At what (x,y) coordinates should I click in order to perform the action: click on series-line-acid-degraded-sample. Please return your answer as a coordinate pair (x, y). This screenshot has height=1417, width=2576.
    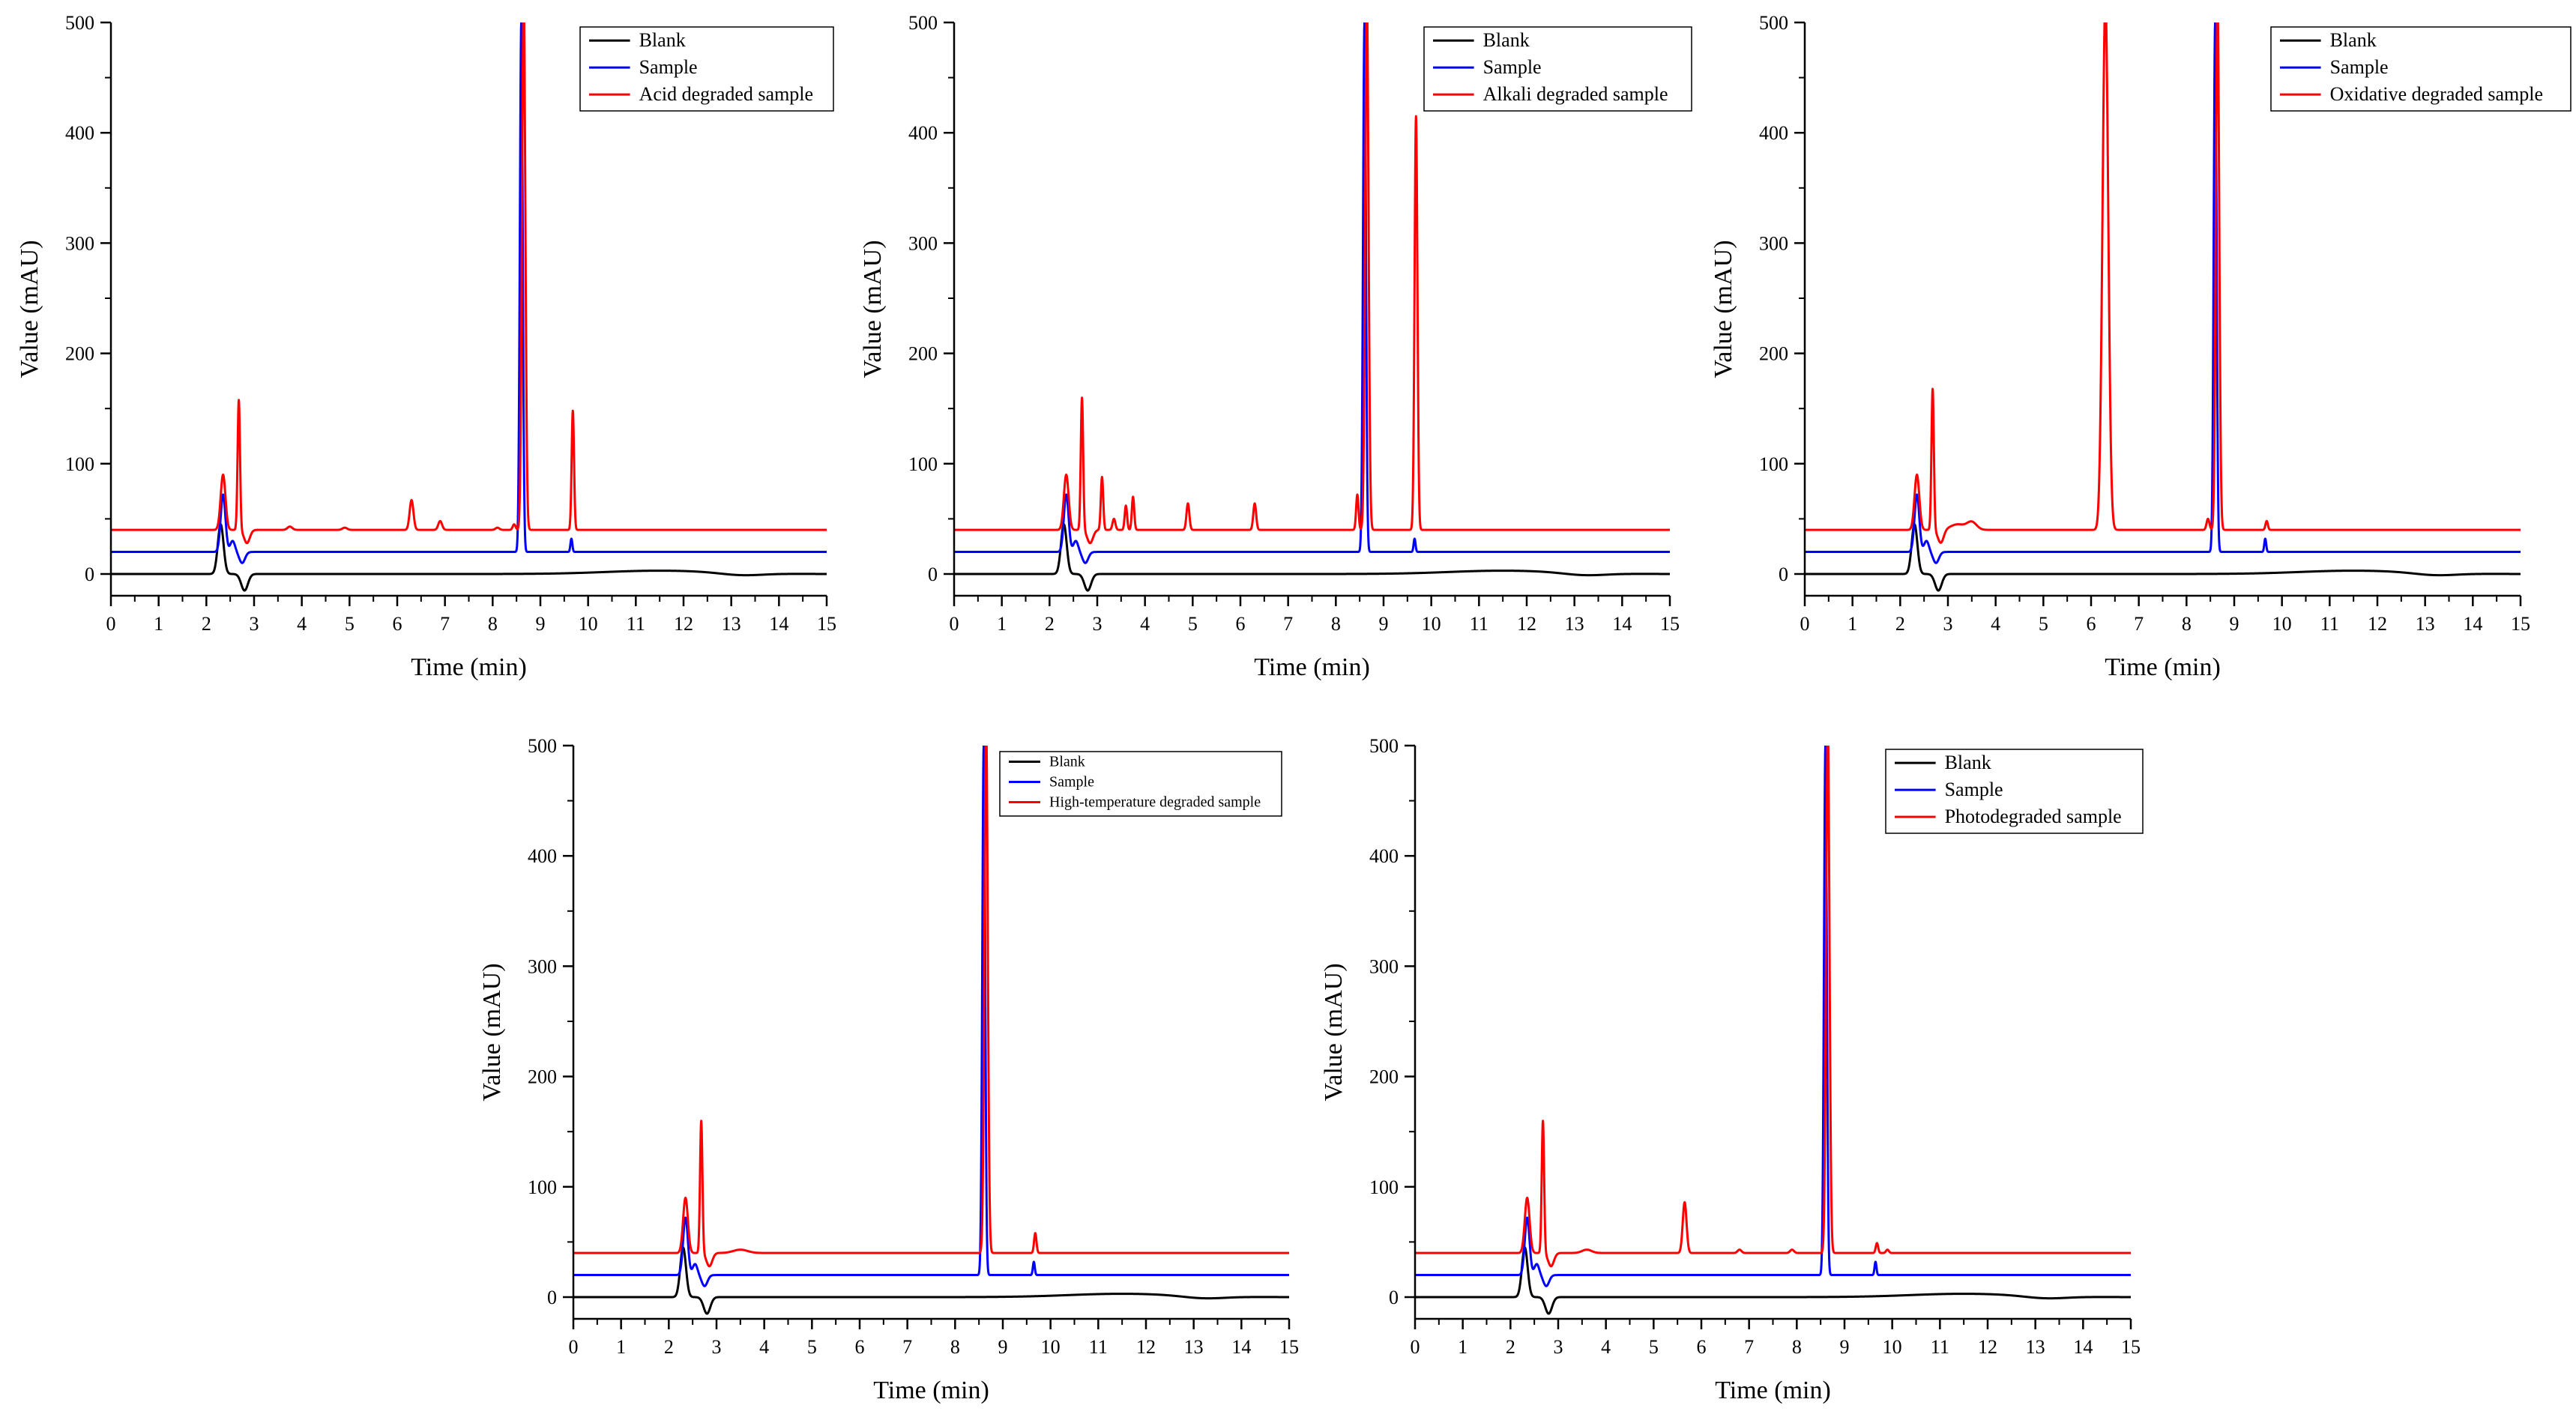
    Looking at the image, I should click on (469, 283).